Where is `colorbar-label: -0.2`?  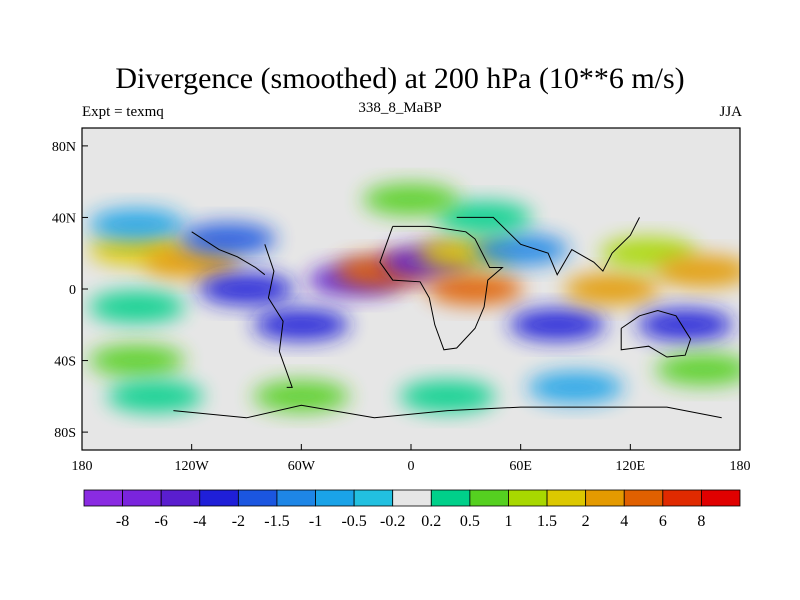 colorbar-label: -0.2 is located at coordinates (392, 521).